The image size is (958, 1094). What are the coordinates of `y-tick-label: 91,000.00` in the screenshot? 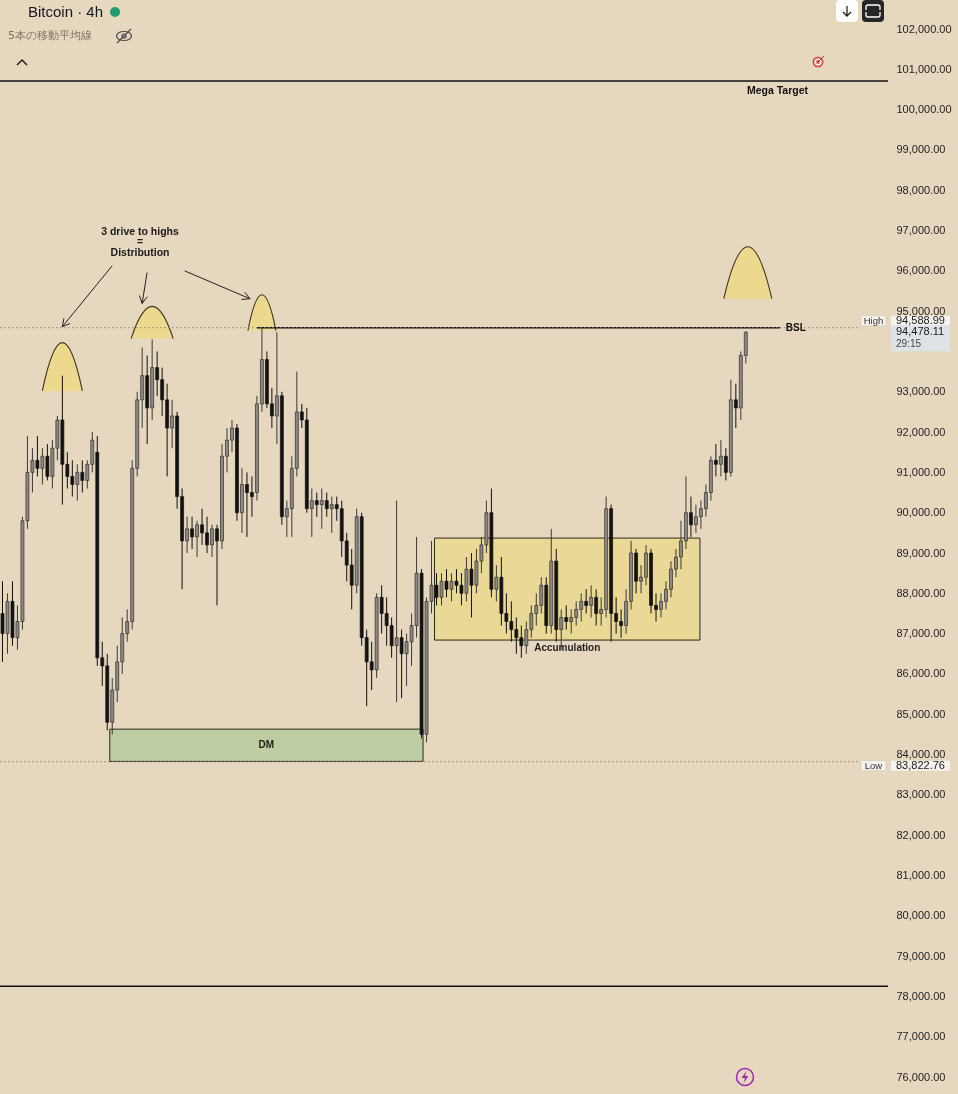 It's located at (921, 471).